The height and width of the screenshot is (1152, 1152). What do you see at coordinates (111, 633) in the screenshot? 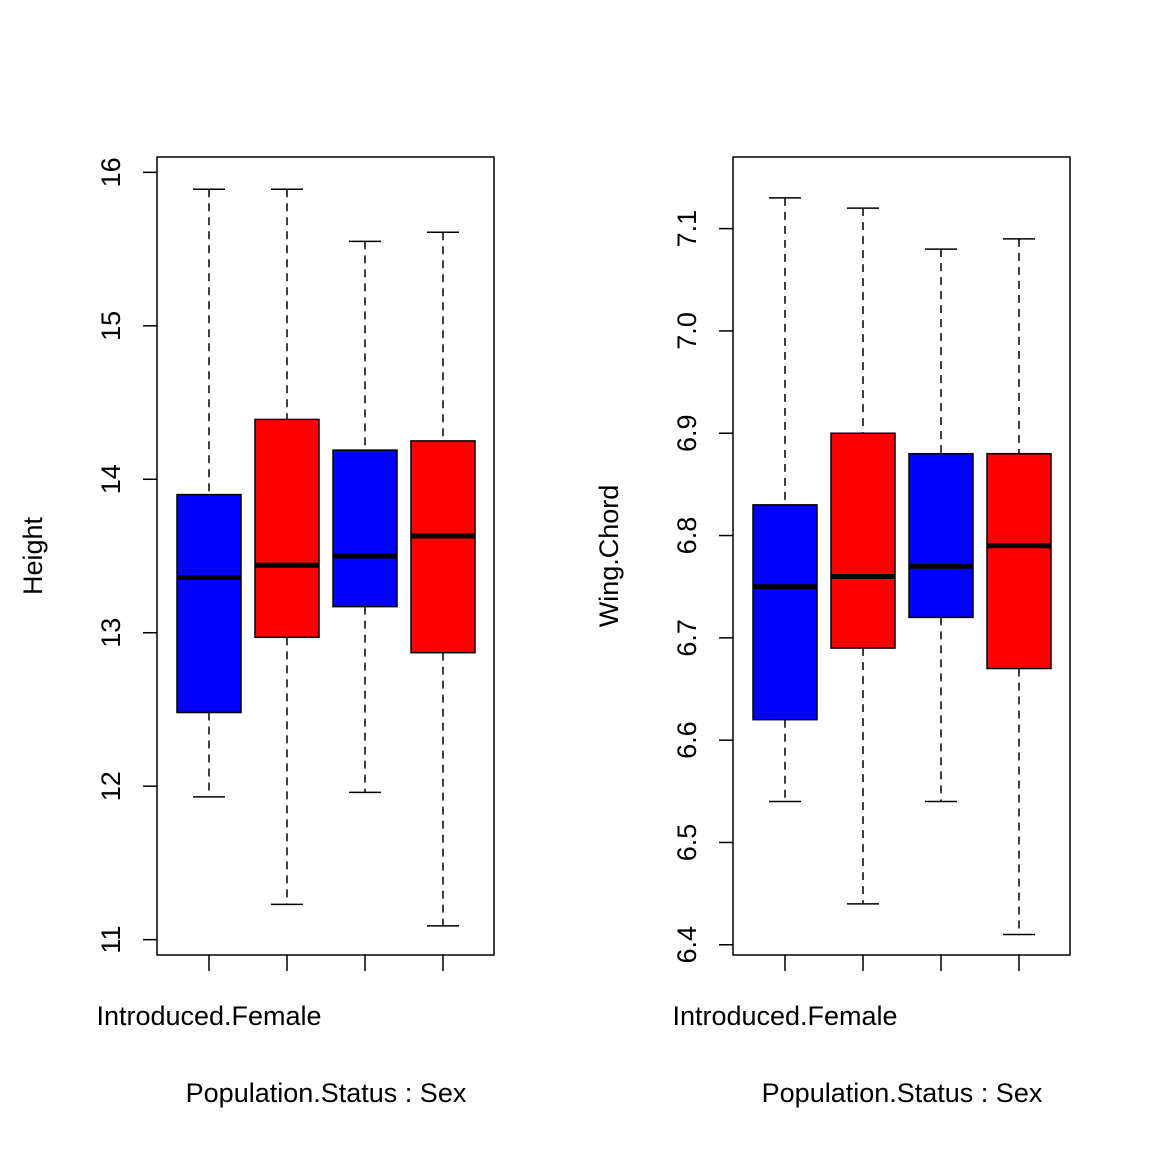
I see `y-tick-label: 13` at bounding box center [111, 633].